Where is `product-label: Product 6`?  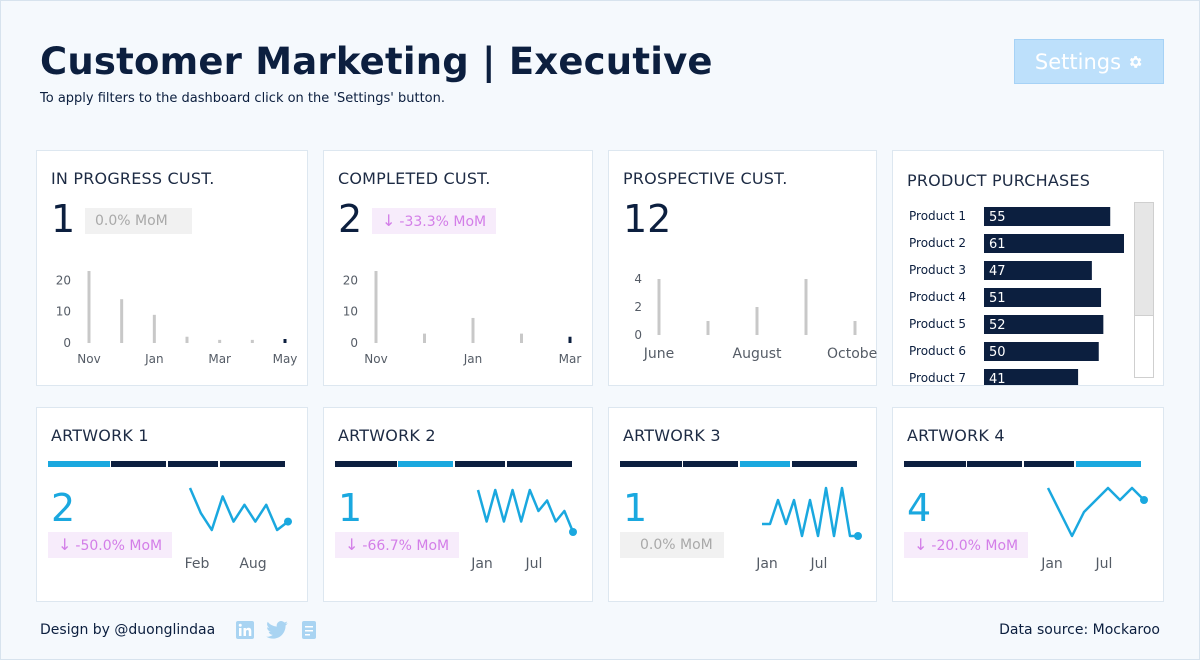
product-label: Product 6 is located at coordinates (937, 351).